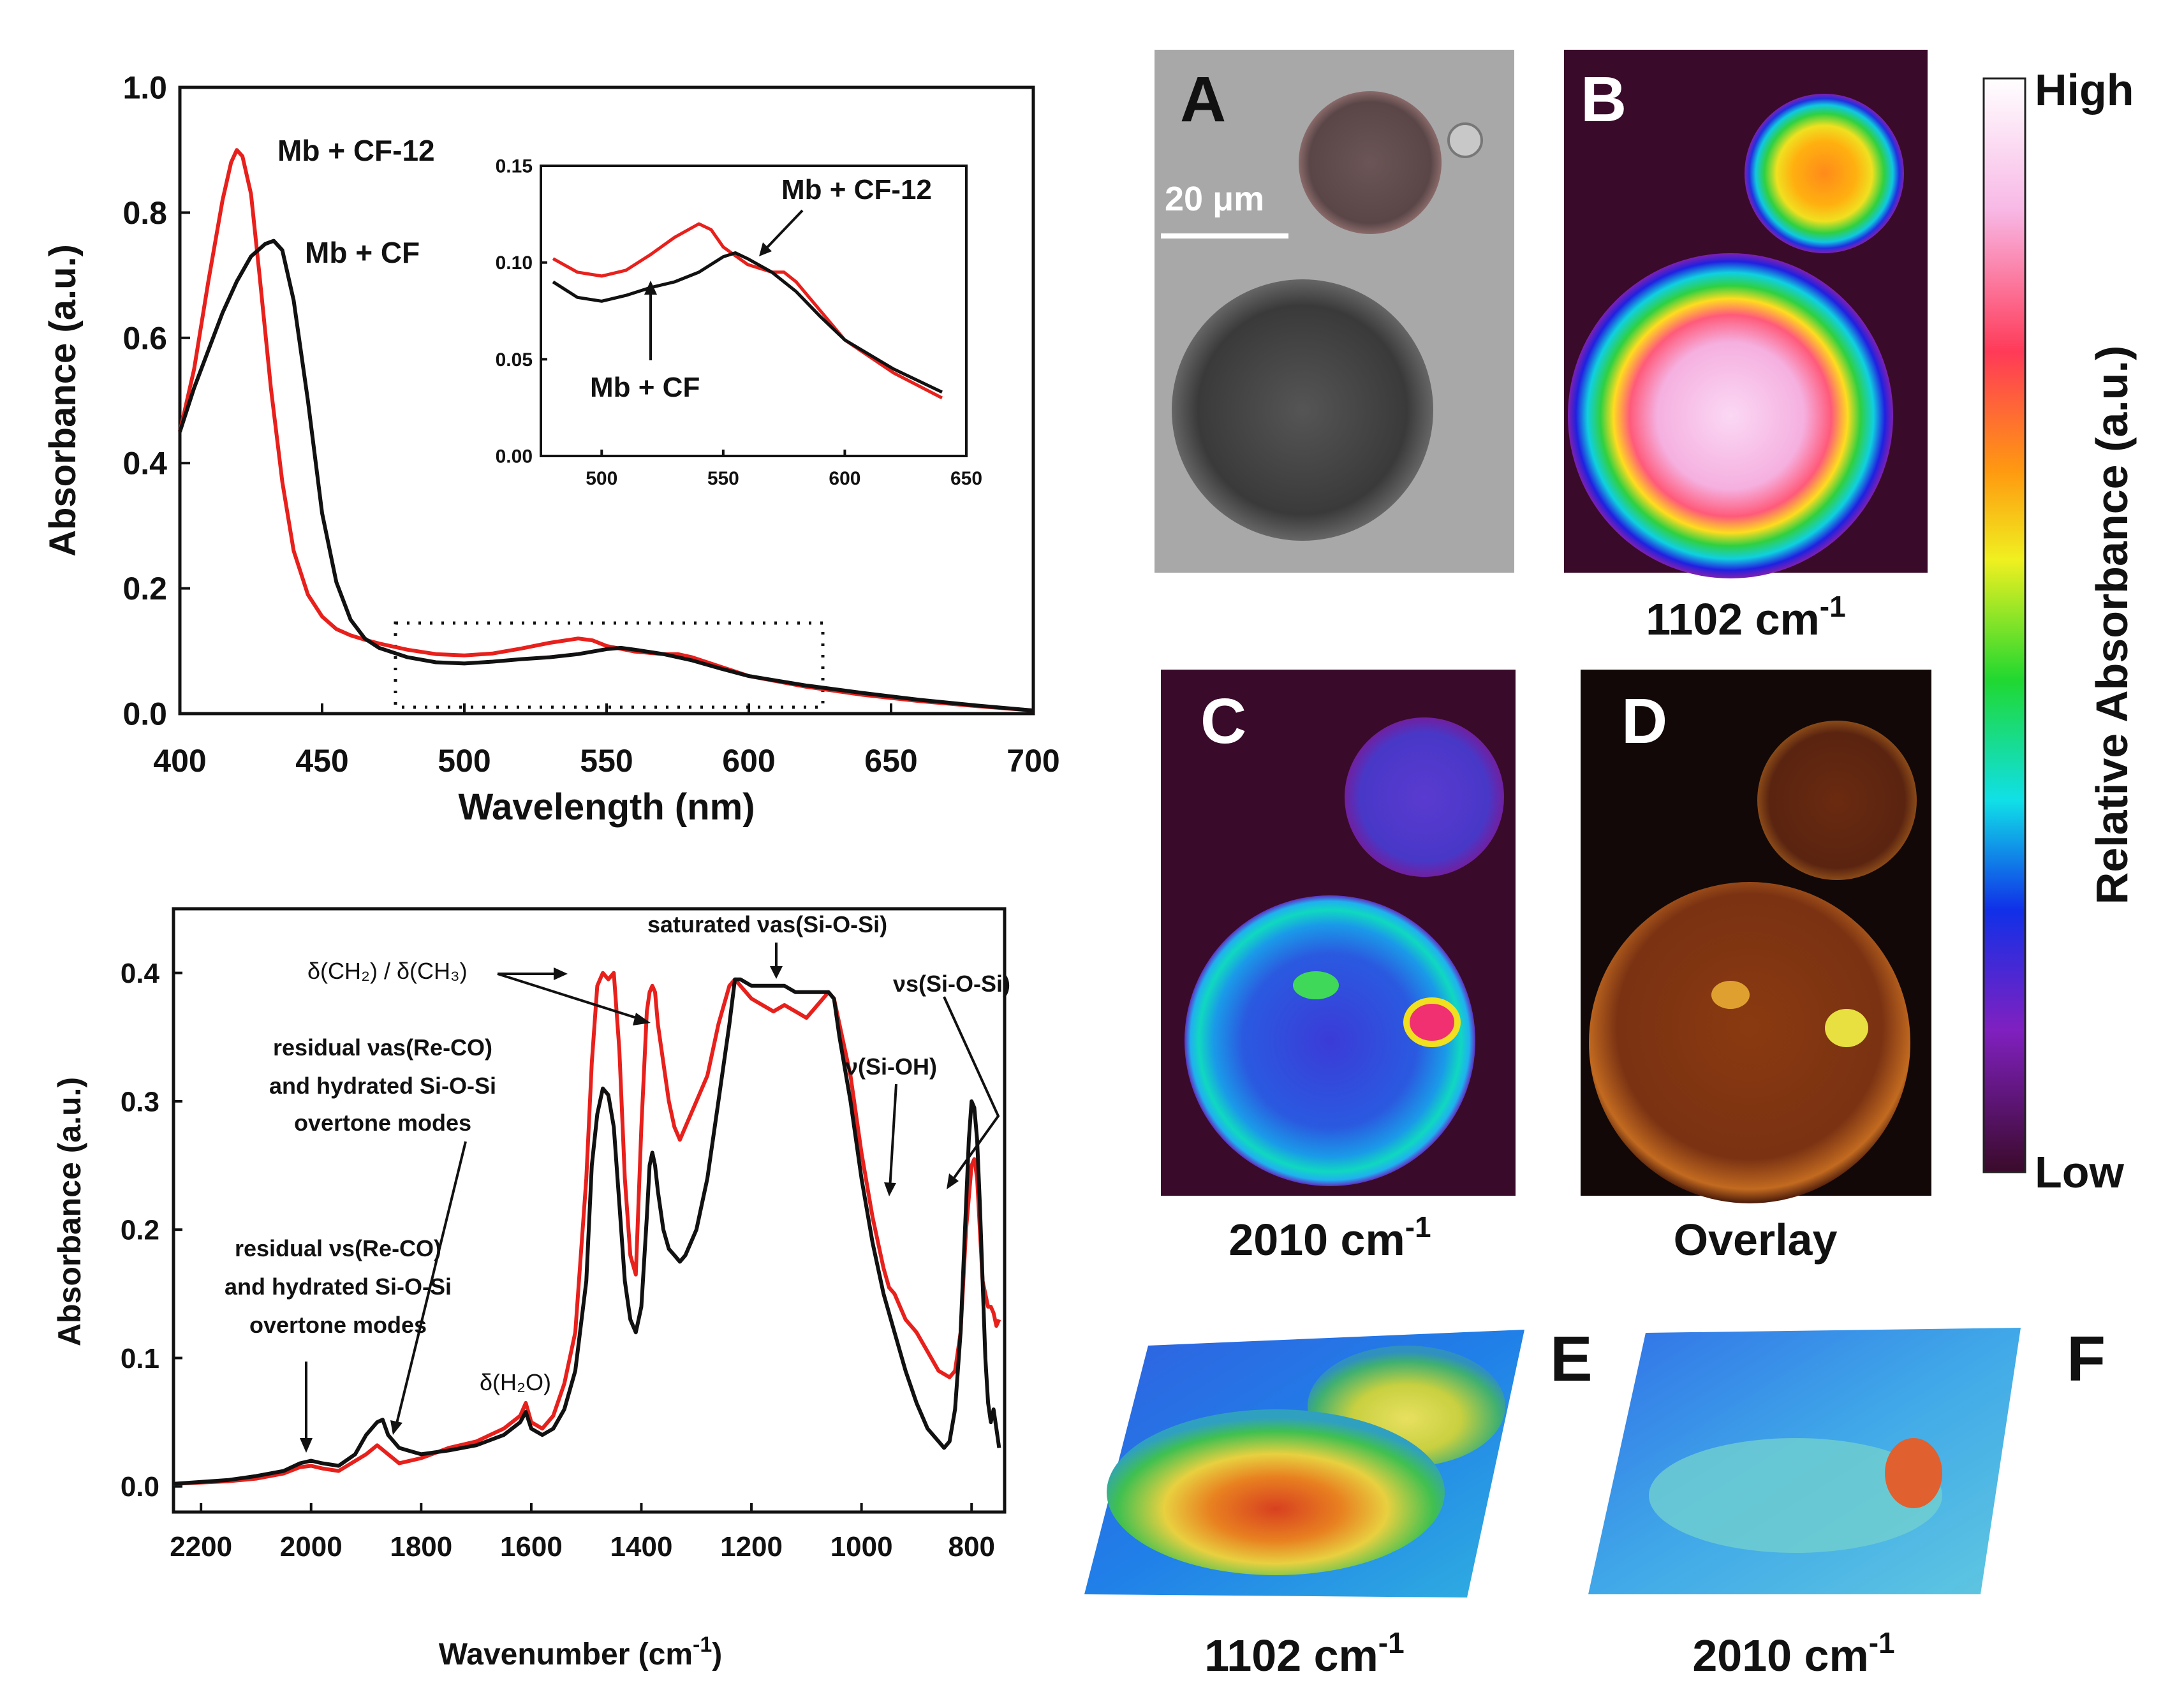 This screenshot has height=1704, width=2184. I want to click on panel-c-large-particle, so click(1329, 1040).